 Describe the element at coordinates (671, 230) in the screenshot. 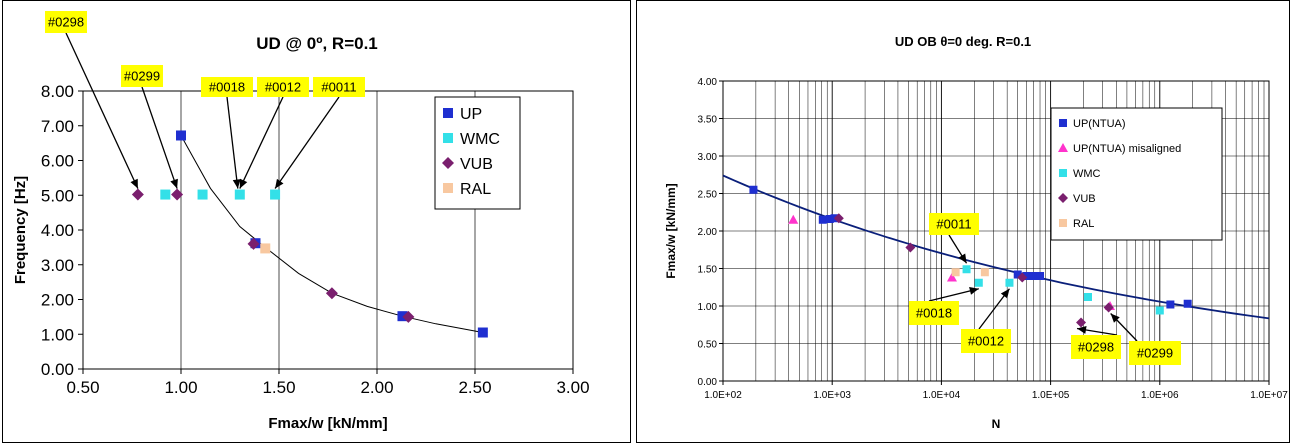

I see `y-axis-label: Fmax/w [kN/mm]` at that location.